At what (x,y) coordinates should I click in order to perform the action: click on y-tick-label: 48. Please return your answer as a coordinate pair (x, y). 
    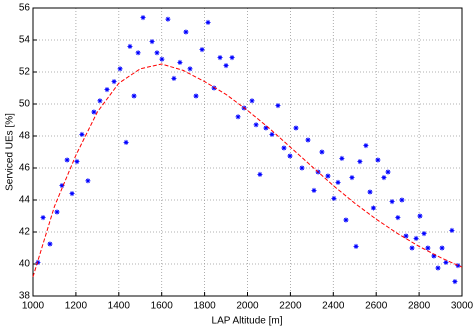
    Looking at the image, I should click on (25, 136).